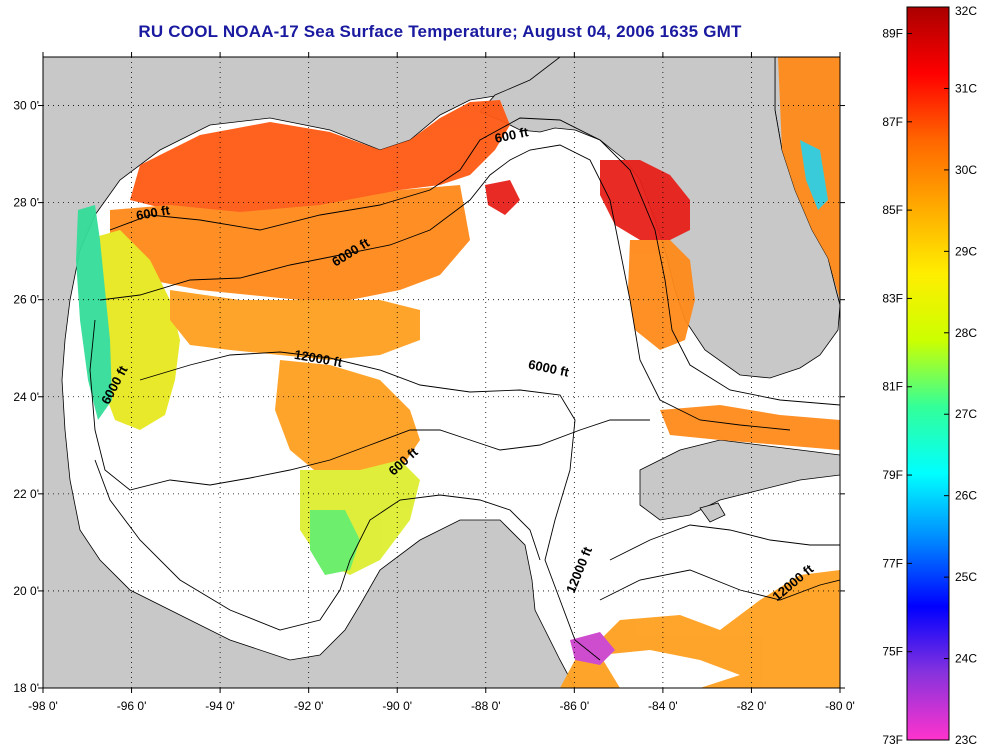  I want to click on sst-north-orange, so click(290, 242).